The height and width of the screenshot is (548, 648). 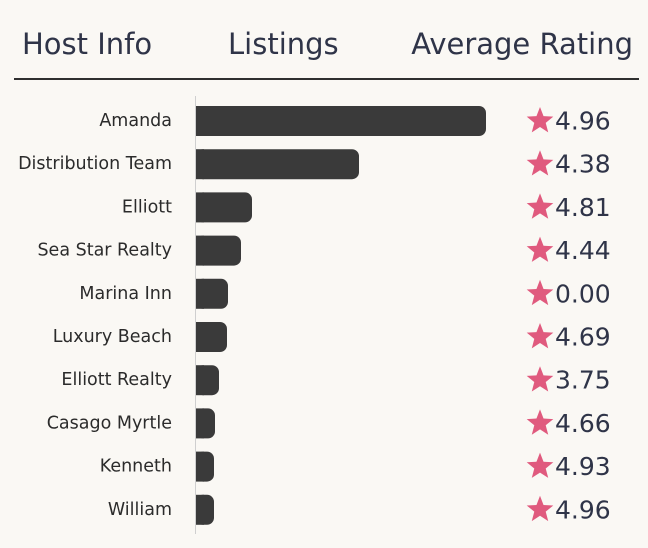 I want to click on rating-value: 4.44, so click(x=583, y=250).